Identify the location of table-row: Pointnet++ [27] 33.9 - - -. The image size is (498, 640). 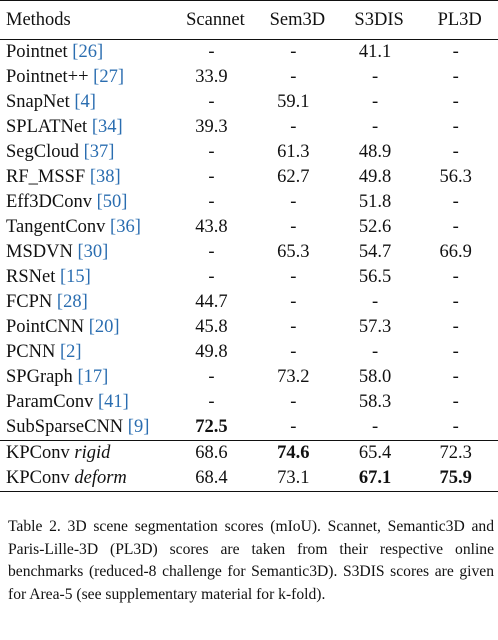
(249, 77).